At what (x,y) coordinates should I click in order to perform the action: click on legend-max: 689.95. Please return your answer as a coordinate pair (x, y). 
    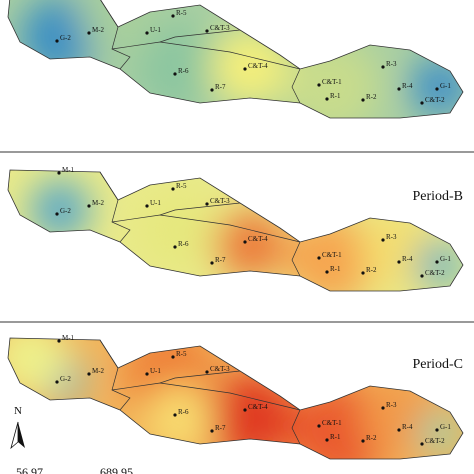
    Looking at the image, I should click on (116, 469).